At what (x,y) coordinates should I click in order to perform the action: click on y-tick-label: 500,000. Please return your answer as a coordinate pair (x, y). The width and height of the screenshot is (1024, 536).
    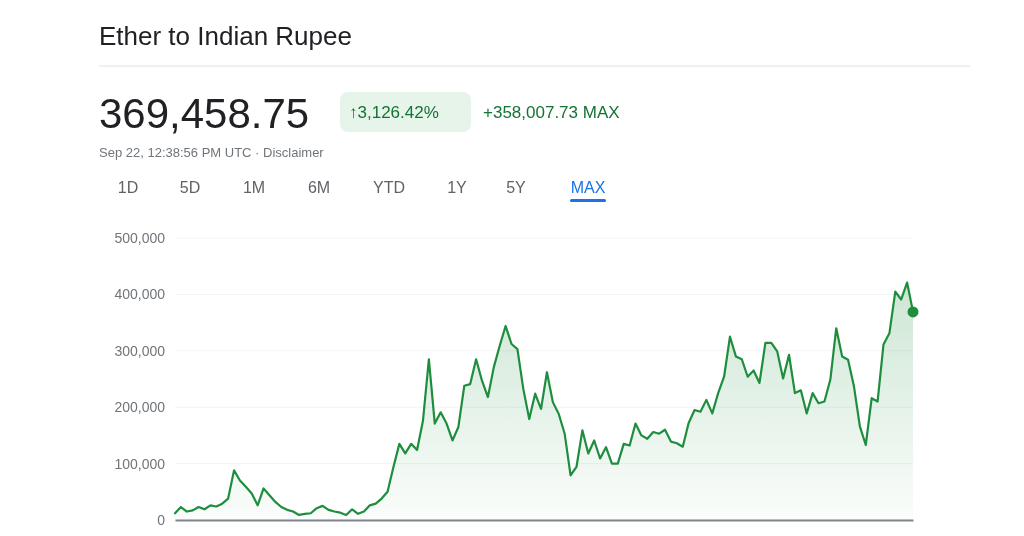
    Looking at the image, I should click on (140, 237).